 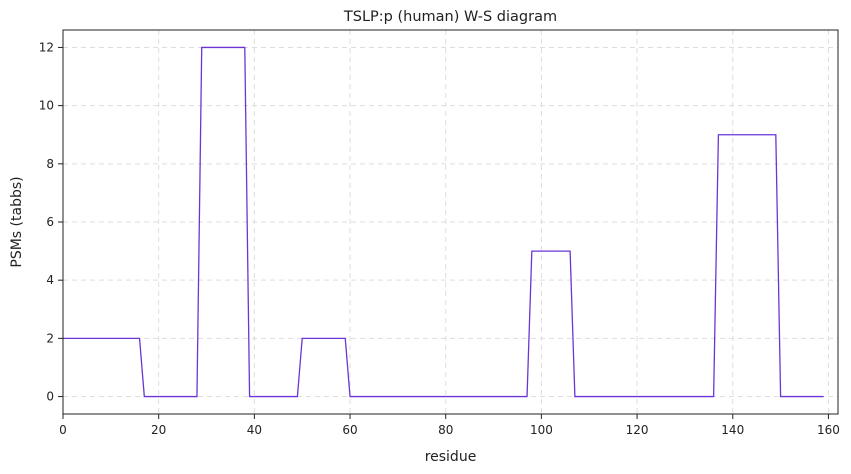 What do you see at coordinates (828, 430) in the screenshot?
I see `x-tick-label: 160` at bounding box center [828, 430].